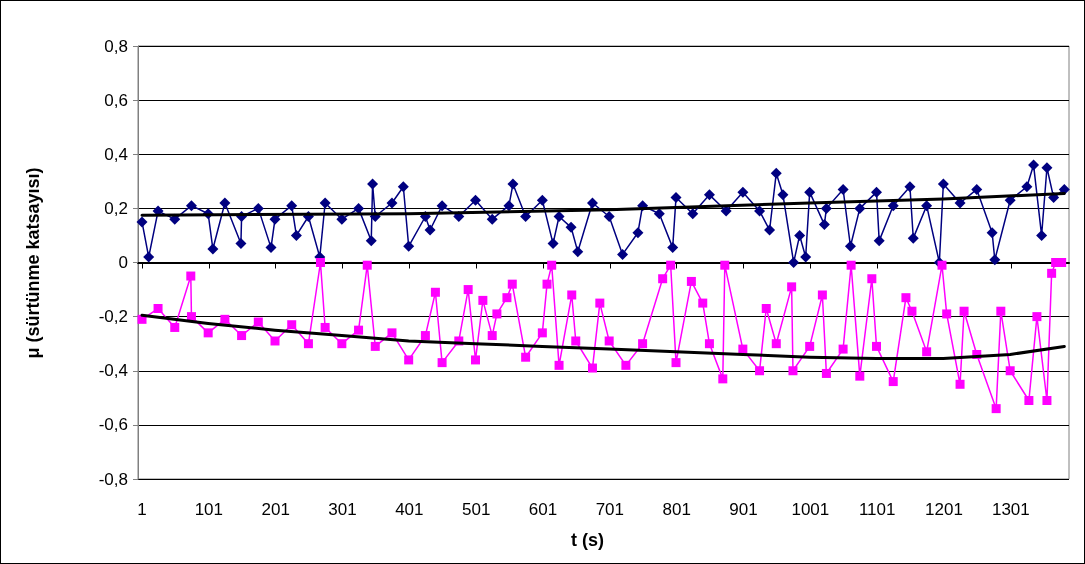  Describe the element at coordinates (676, 509) in the screenshot. I see `x-tick-label: 801` at that location.